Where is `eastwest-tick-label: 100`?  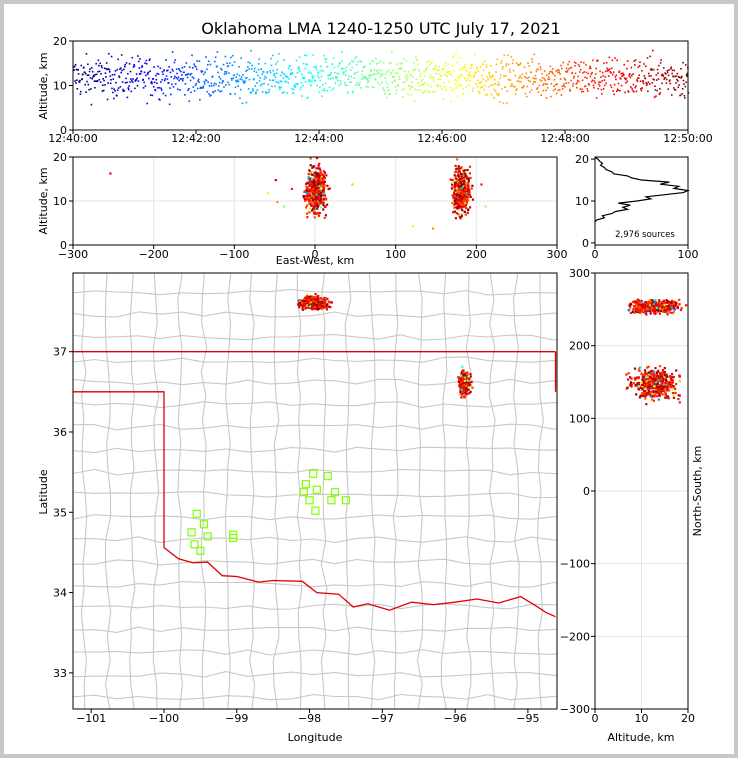
eastwest-tick-label: 100 is located at coordinates (395, 254).